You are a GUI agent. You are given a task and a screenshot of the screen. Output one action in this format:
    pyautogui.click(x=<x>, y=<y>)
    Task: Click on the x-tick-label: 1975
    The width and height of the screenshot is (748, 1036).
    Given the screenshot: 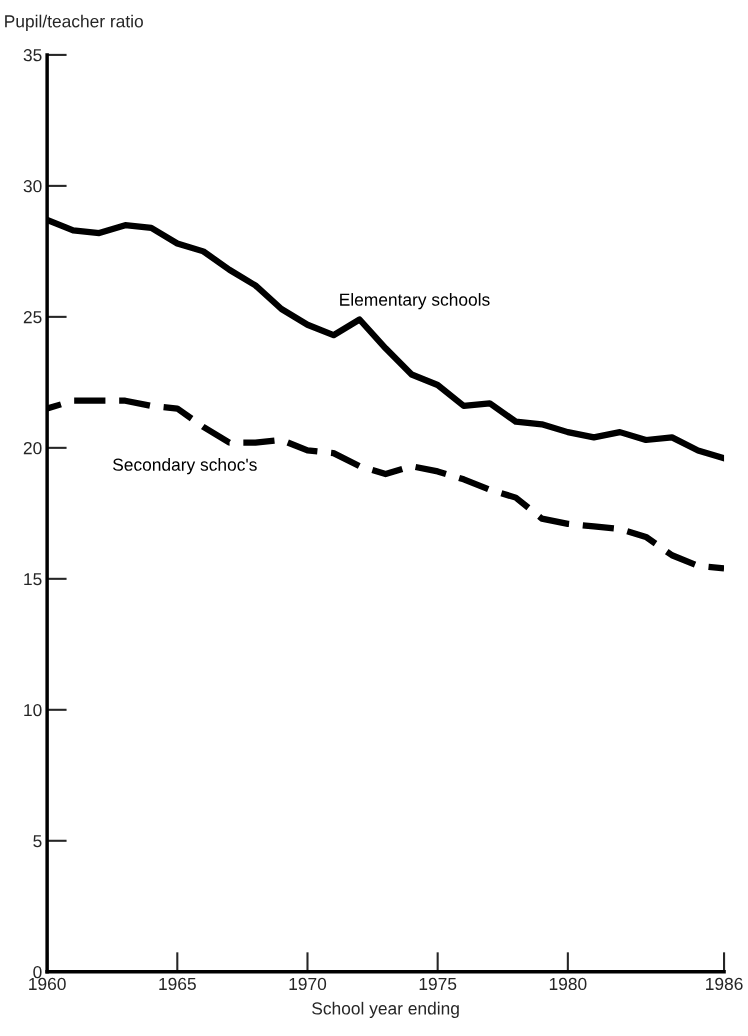 What is the action you would take?
    pyautogui.click(x=438, y=984)
    